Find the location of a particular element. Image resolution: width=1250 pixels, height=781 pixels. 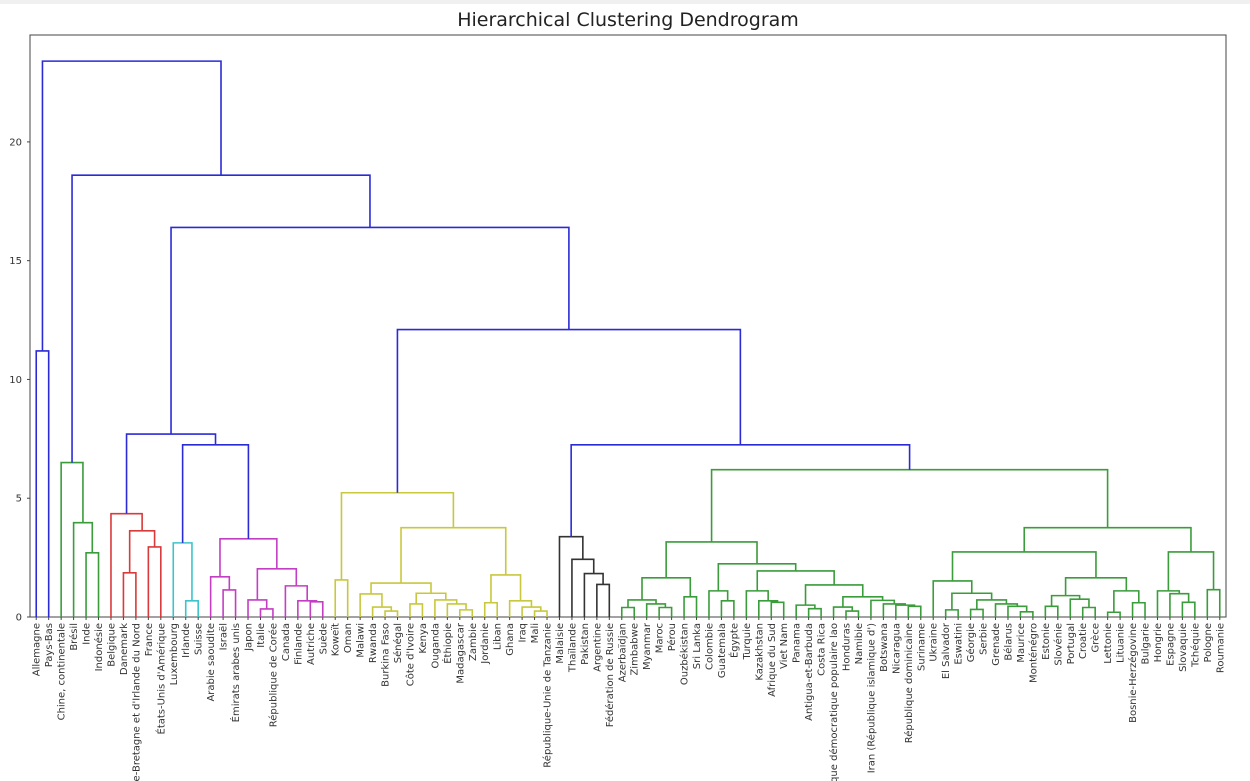

leaf-label: Pérou is located at coordinates (672, 637).